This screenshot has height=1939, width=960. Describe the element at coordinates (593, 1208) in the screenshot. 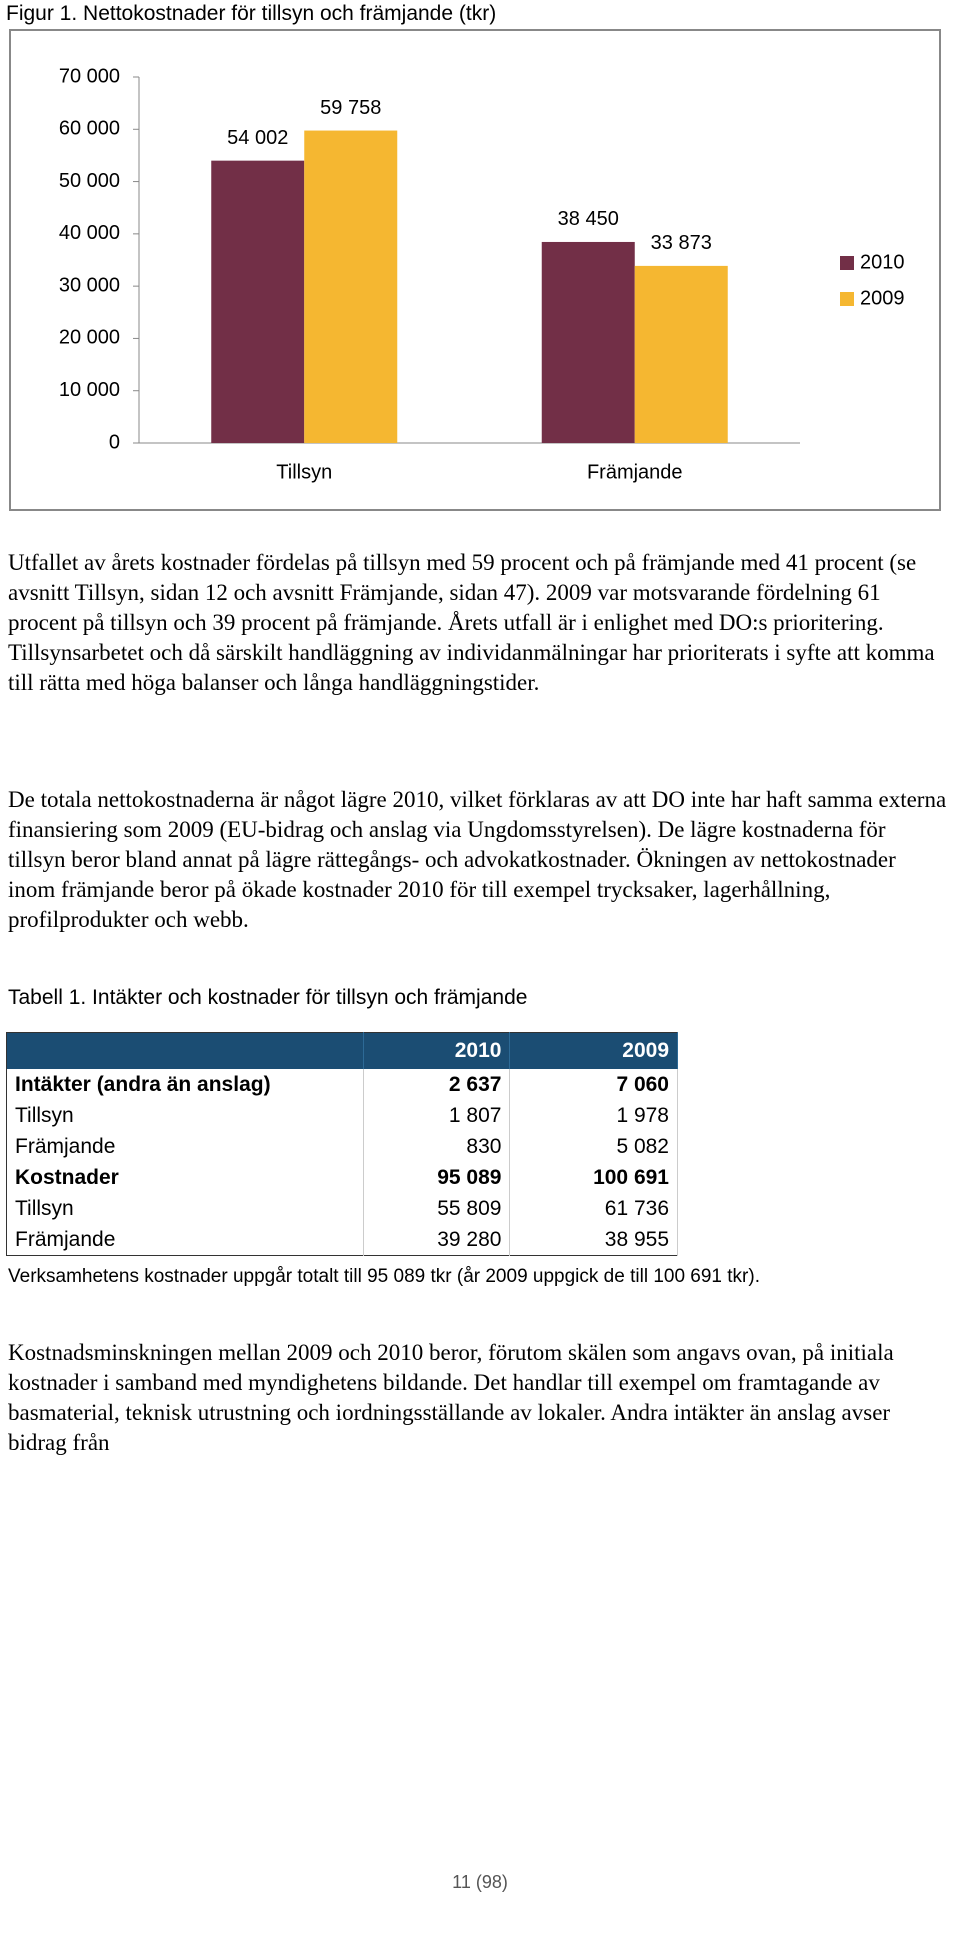

I see `cell: 61 736` at that location.